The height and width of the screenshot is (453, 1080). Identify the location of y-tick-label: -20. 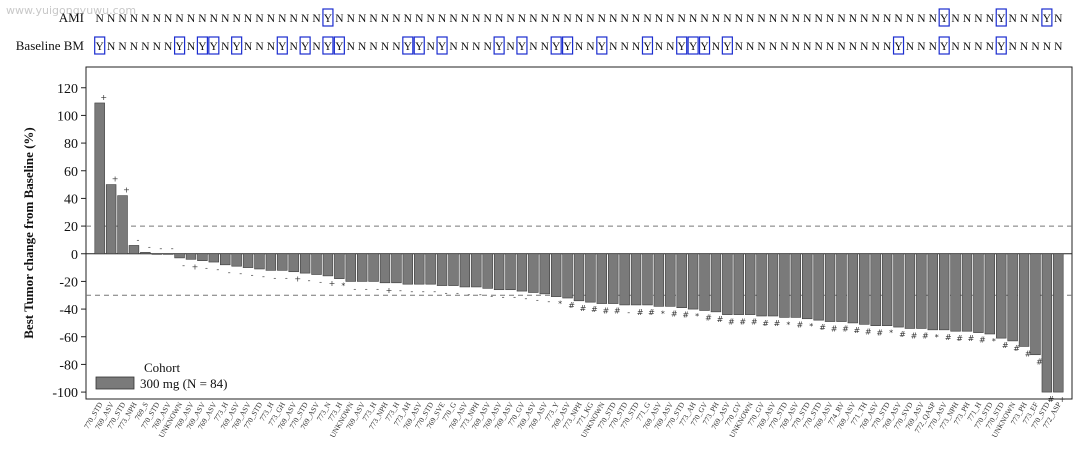
(68, 282).